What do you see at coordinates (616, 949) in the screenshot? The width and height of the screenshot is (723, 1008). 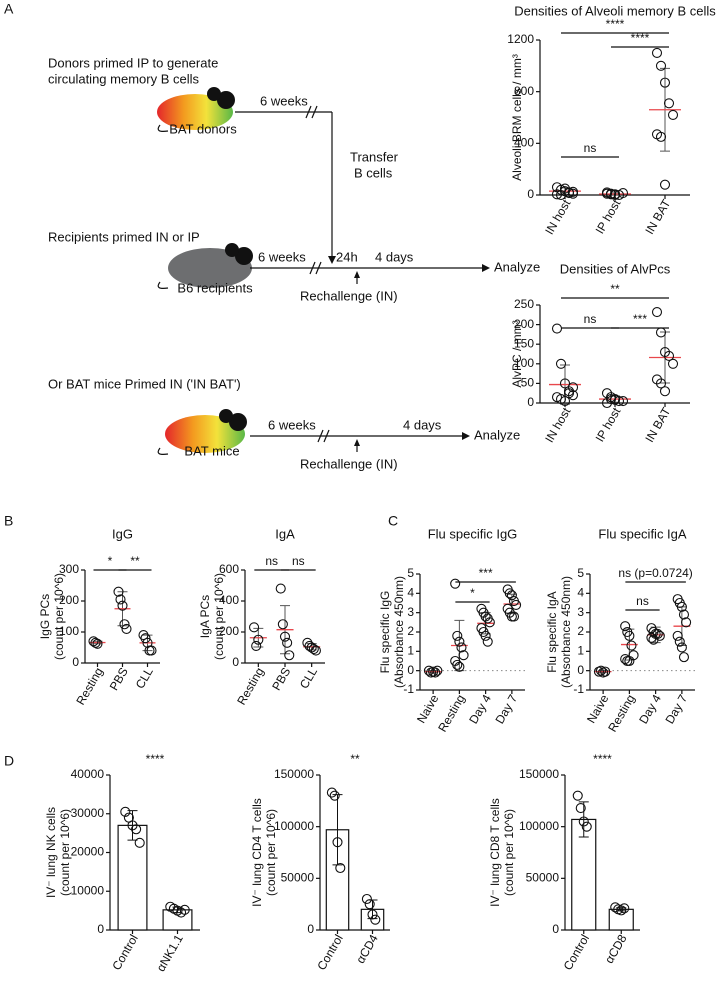 I see `x-tick-label: αCD8` at bounding box center [616, 949].